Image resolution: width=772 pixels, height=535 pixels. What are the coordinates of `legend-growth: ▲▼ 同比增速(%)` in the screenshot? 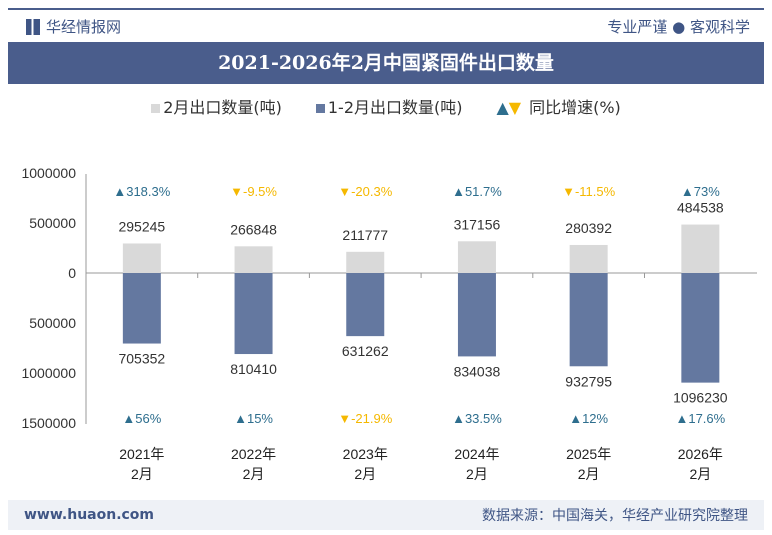 It's located at (558, 106).